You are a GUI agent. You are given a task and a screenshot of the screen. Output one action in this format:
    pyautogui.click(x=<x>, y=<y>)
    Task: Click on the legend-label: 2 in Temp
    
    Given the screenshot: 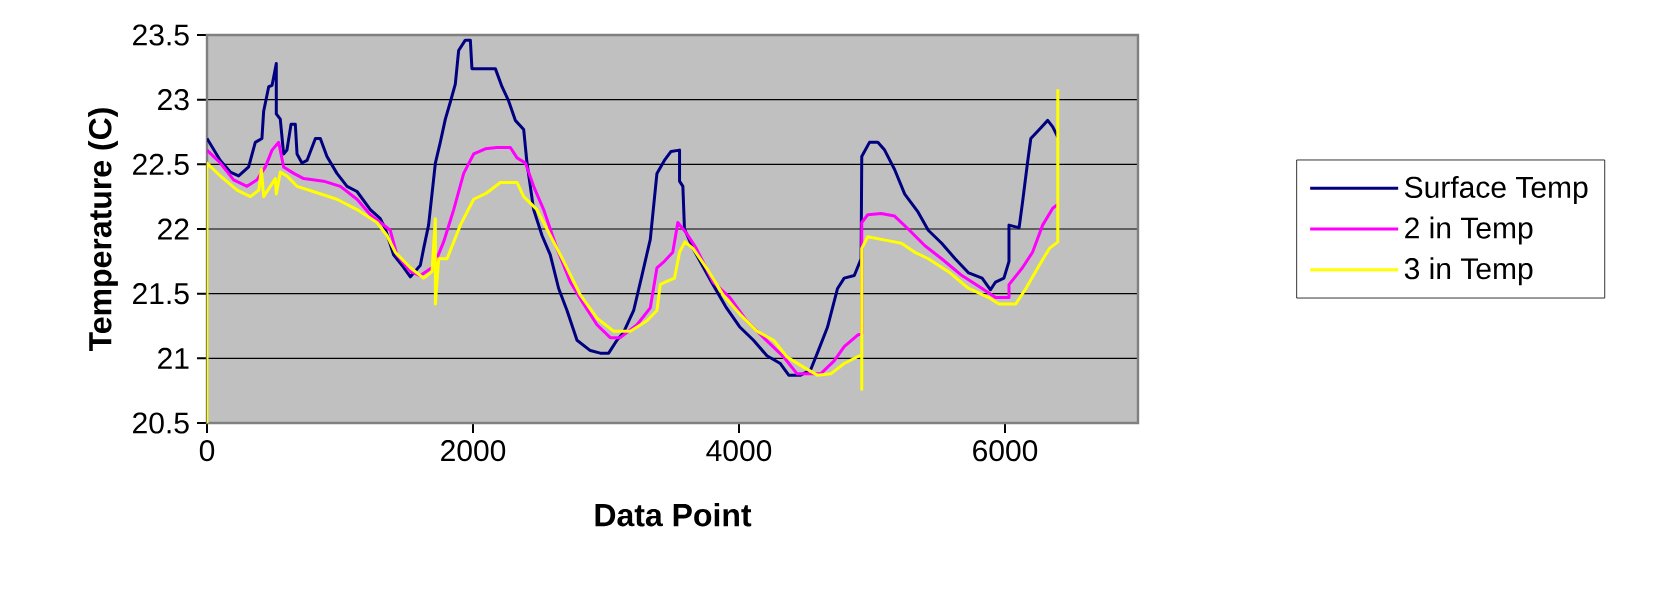 What is the action you would take?
    pyautogui.click(x=1469, y=230)
    